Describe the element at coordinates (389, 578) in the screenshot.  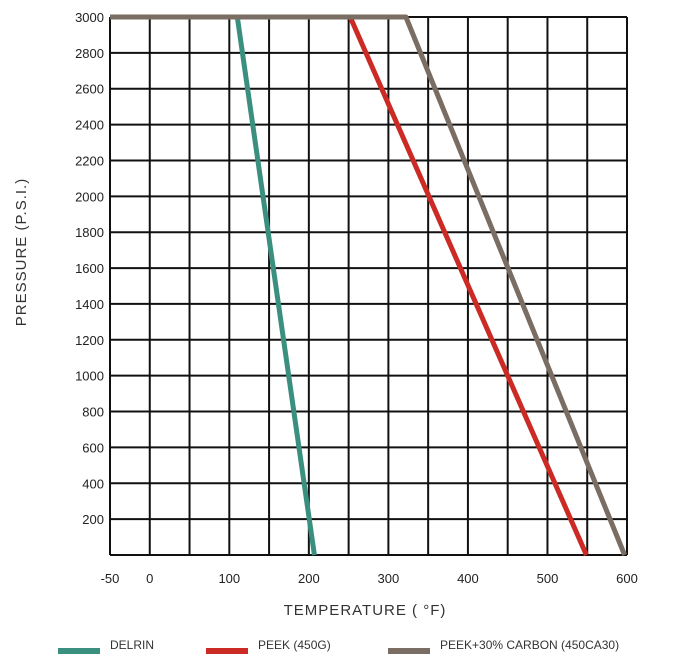
I see `x-tick-label: 300` at that location.